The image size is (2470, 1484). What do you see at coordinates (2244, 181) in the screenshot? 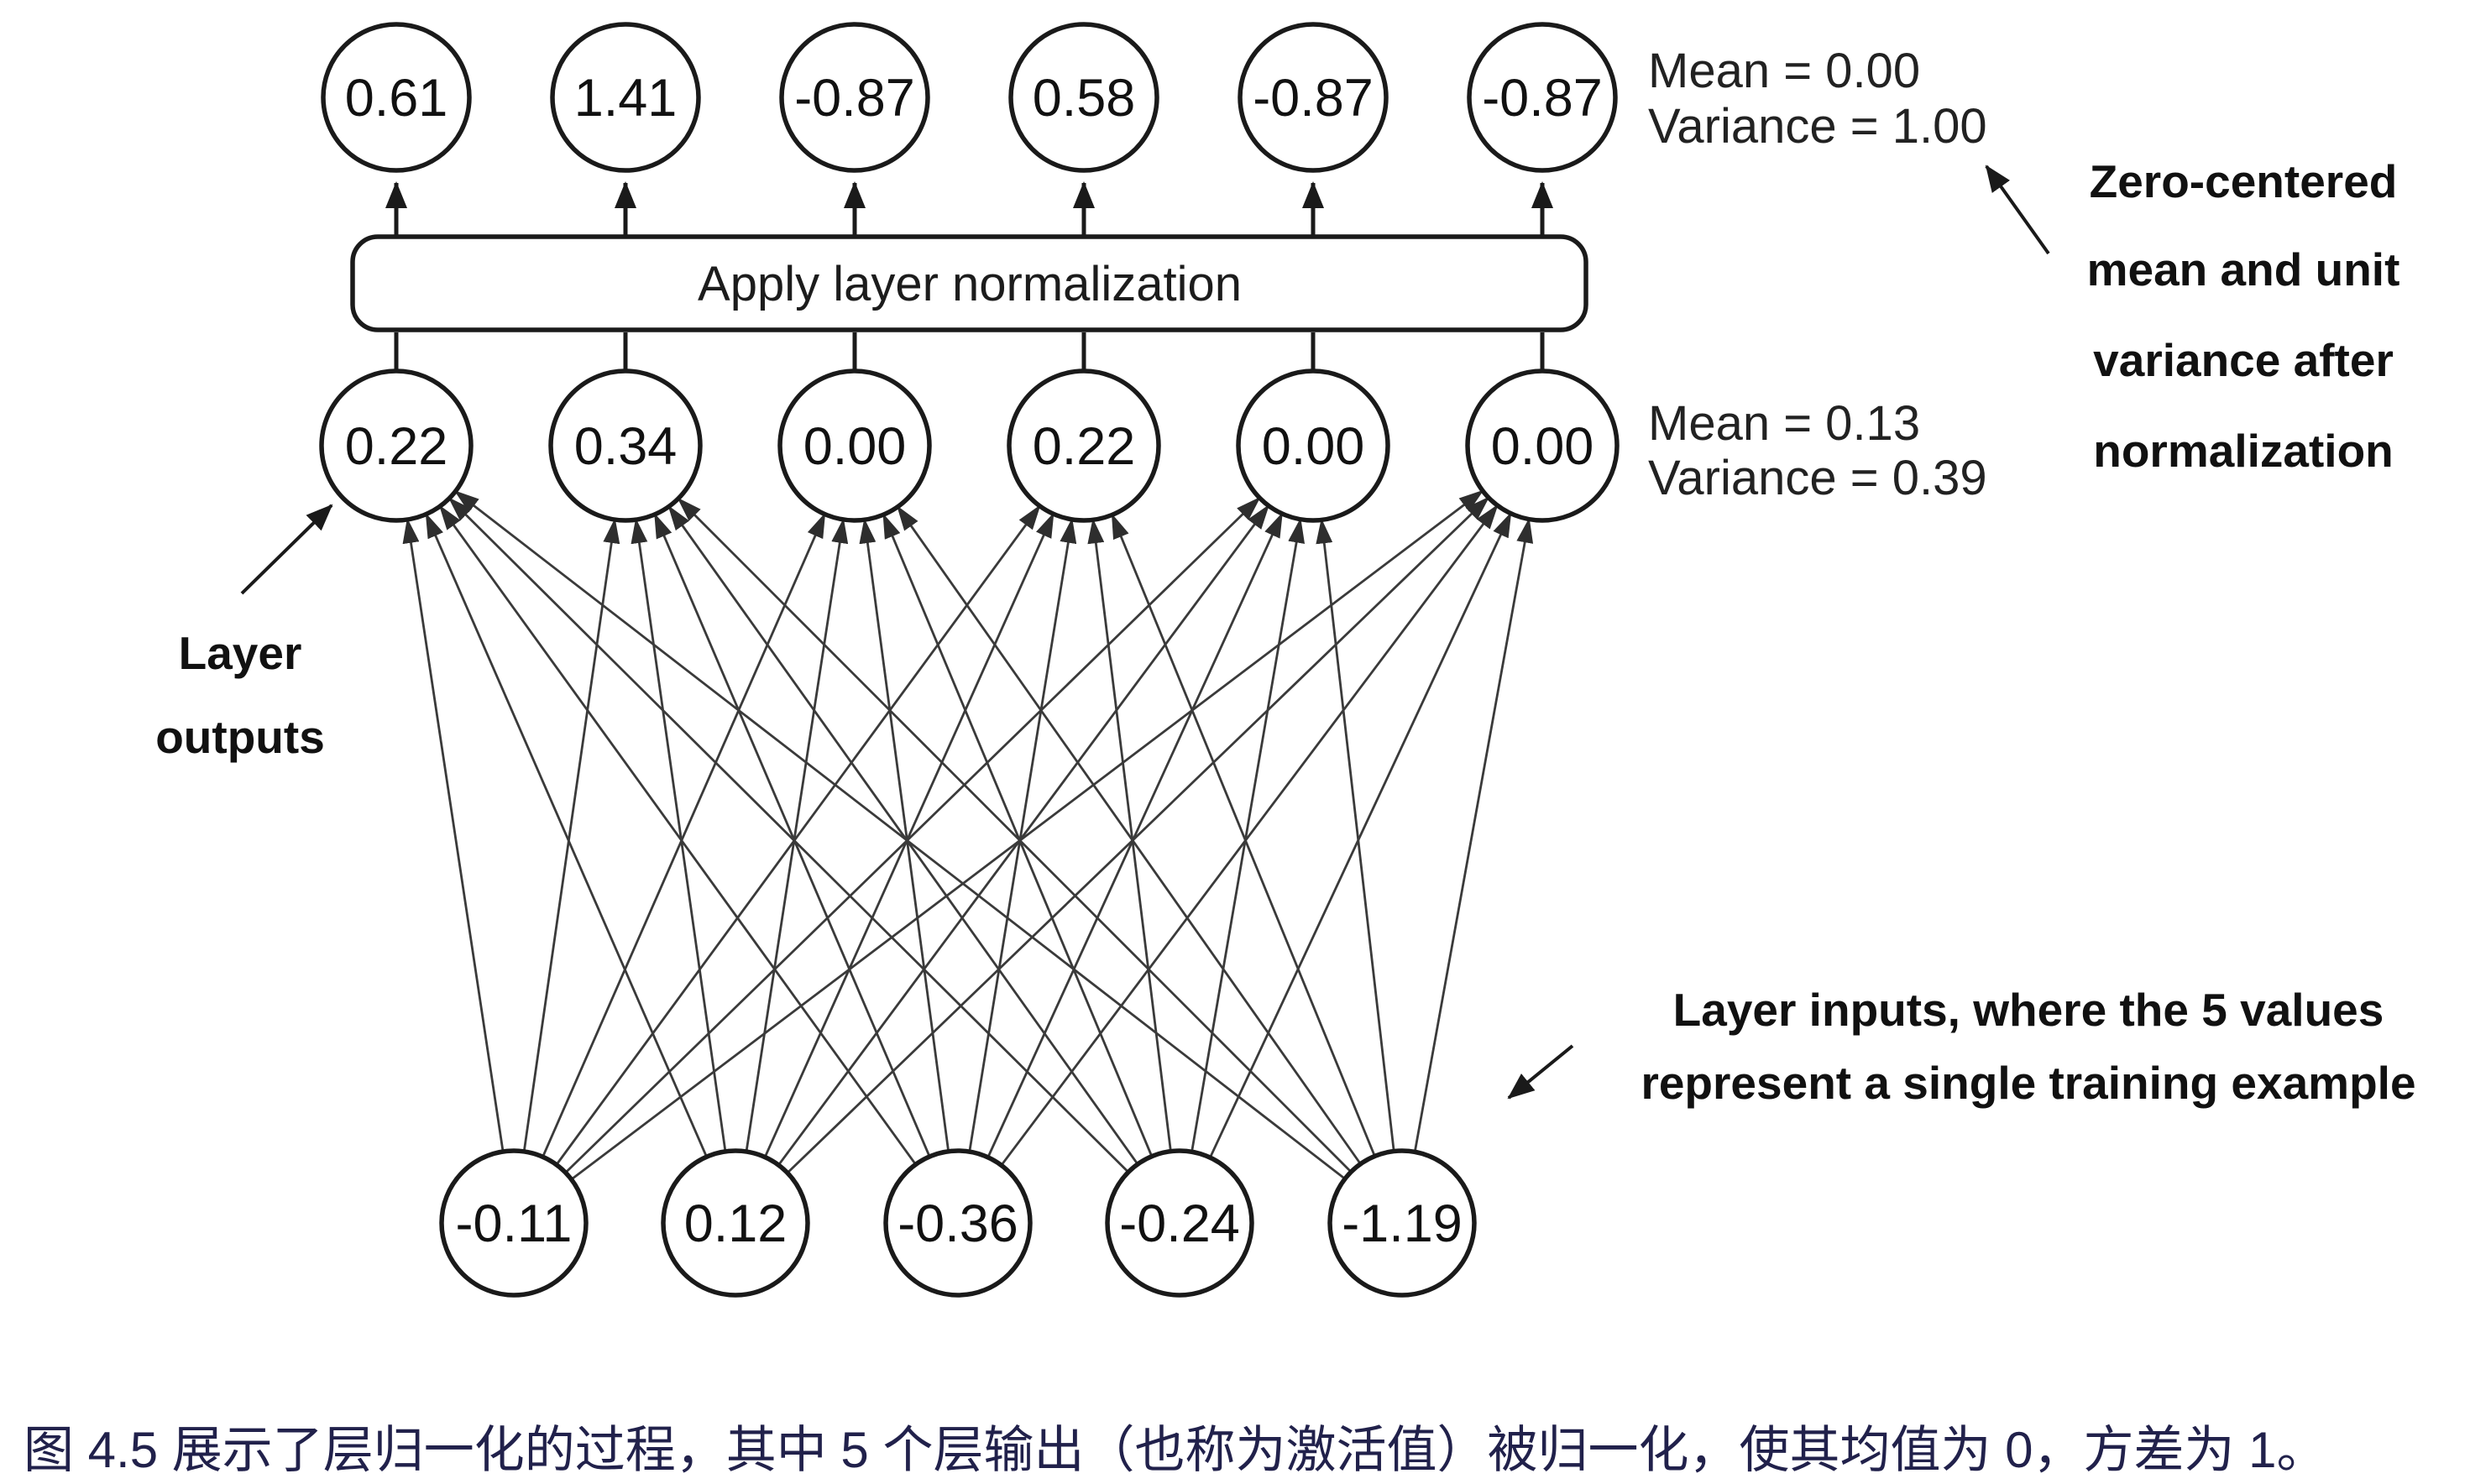
I see `zero-centered-line-1: Zero-centered` at bounding box center [2244, 181].